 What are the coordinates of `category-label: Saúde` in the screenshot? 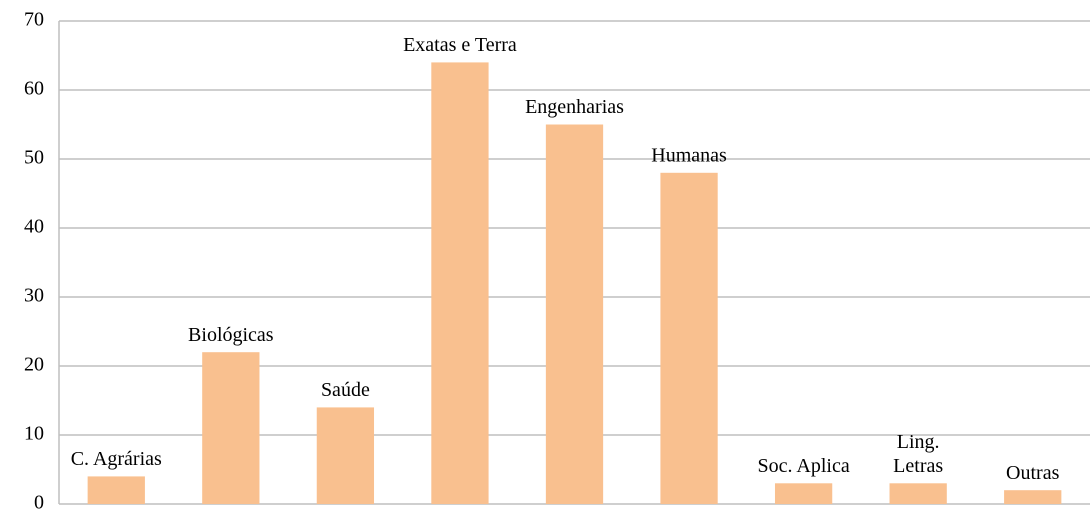 It's located at (345, 390).